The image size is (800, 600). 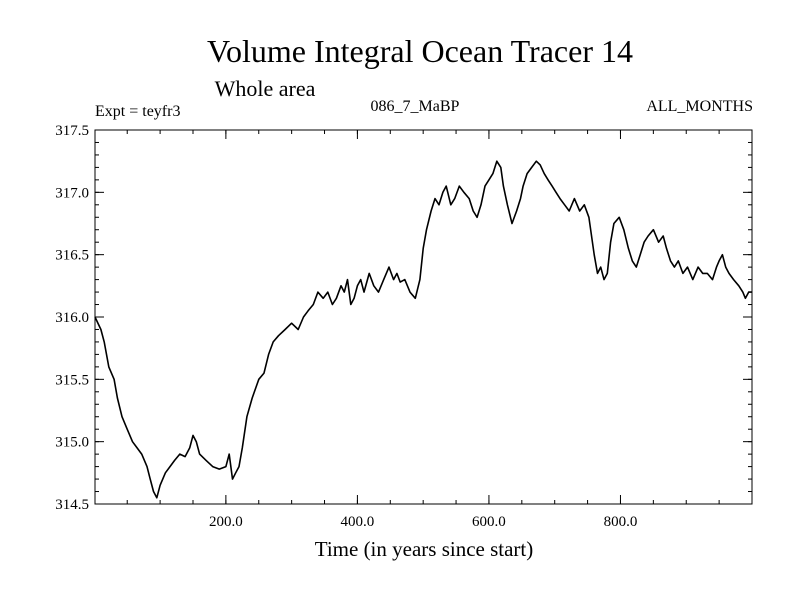 What do you see at coordinates (265, 88) in the screenshot?
I see `chart-subtitle: Whole area` at bounding box center [265, 88].